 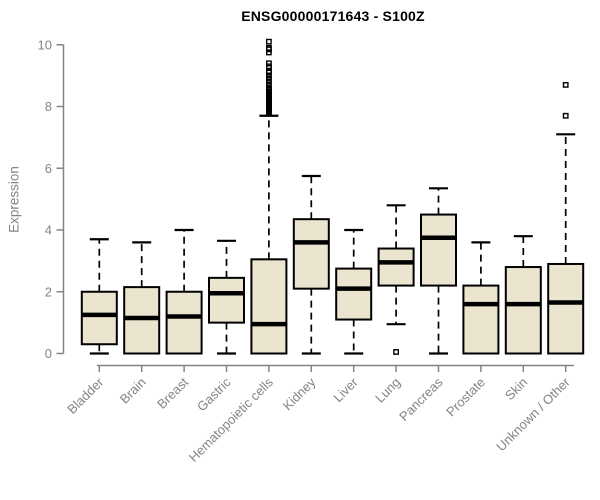 What do you see at coordinates (396, 267) in the screenshot?
I see `box-lung` at bounding box center [396, 267].